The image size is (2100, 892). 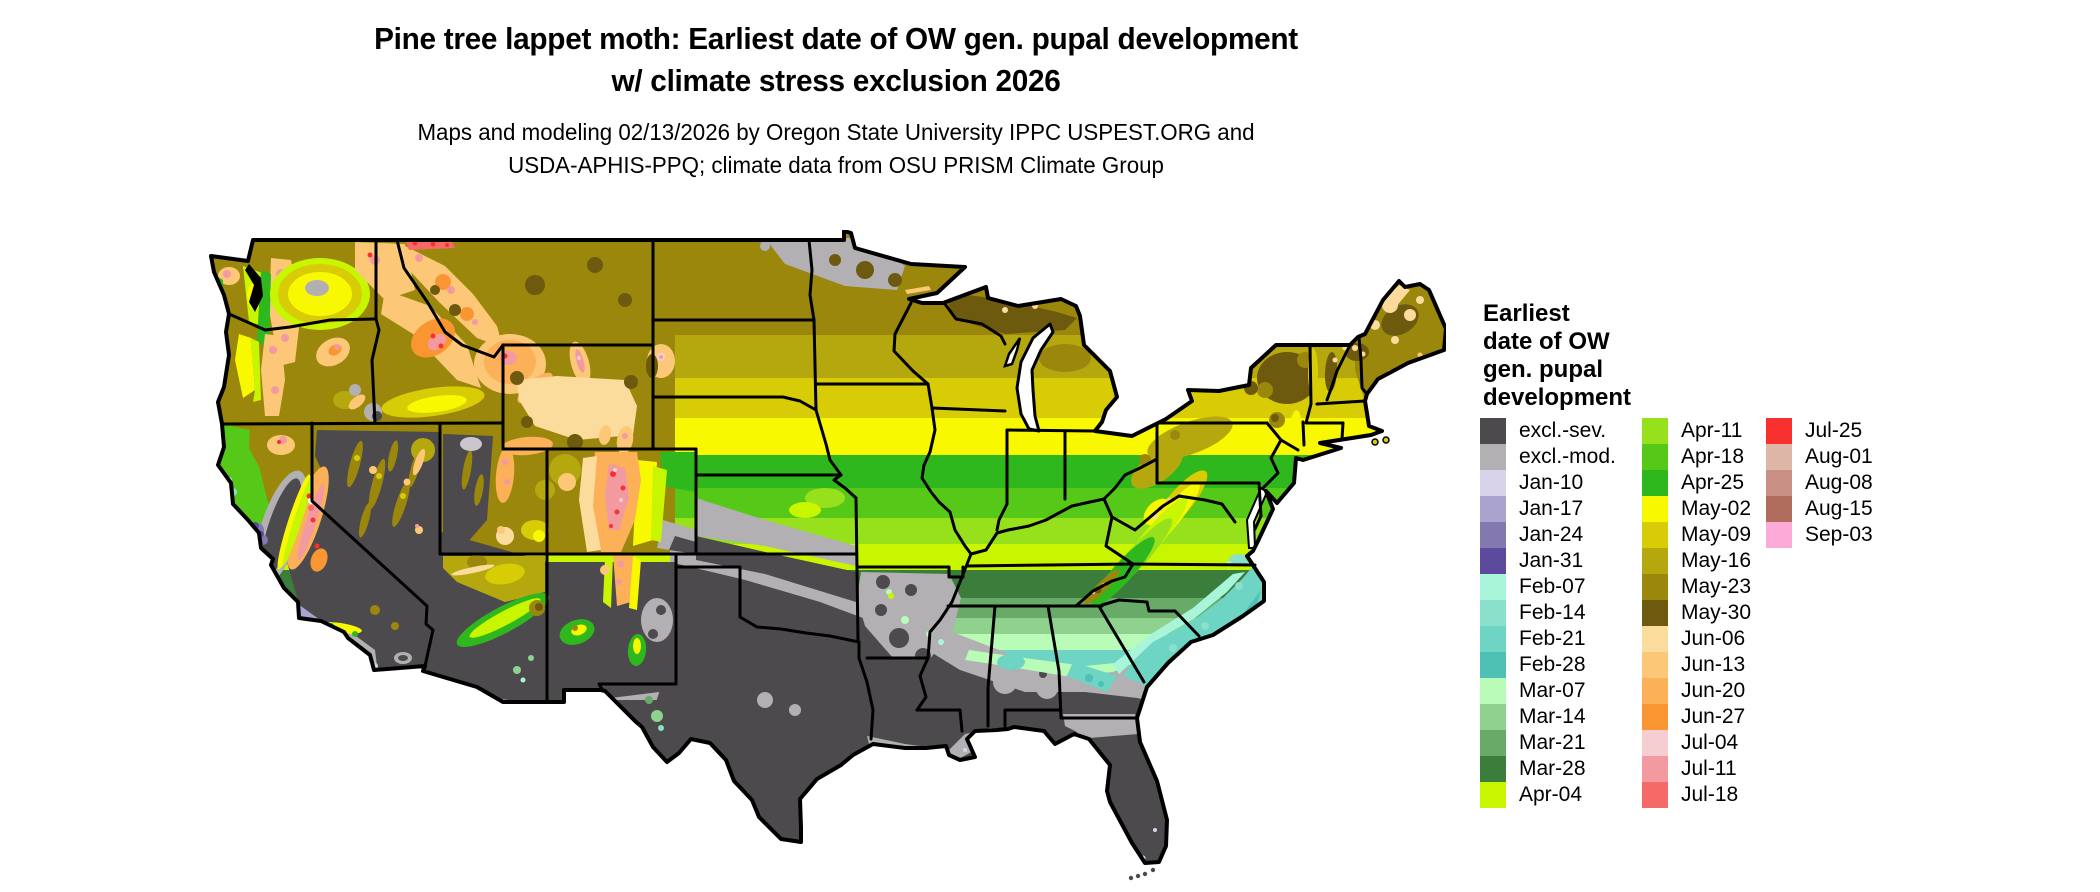 I want to click on legend-item: Jan-31, so click(x=1548, y=561).